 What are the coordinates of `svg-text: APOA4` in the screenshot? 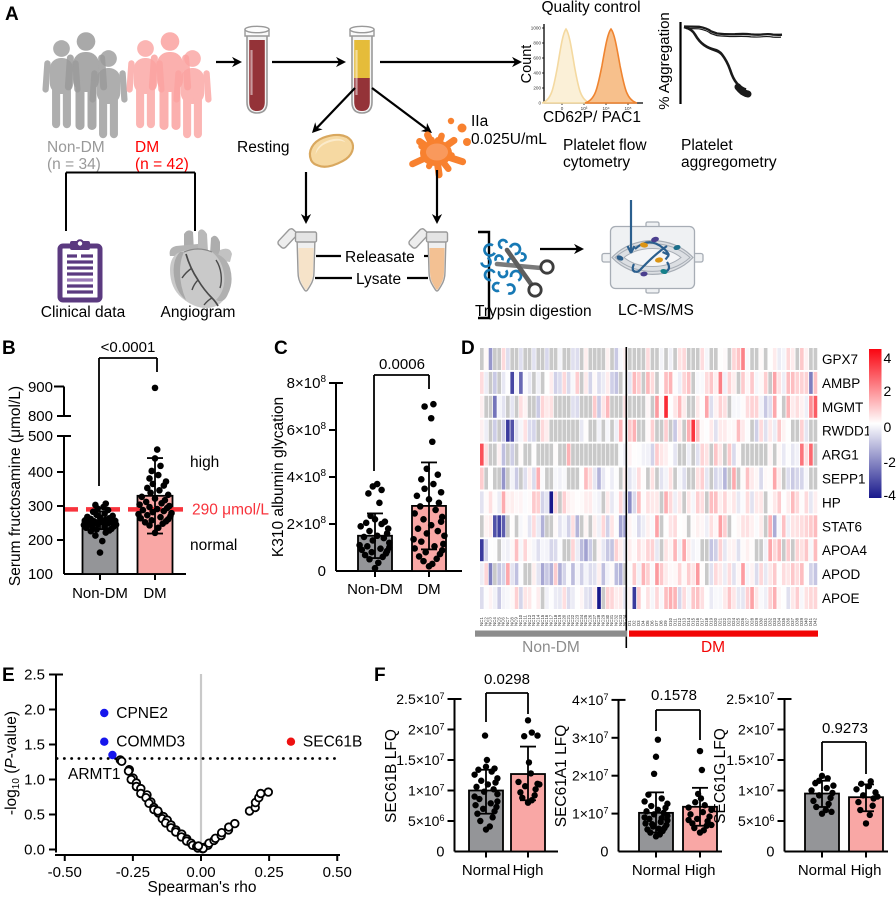 It's located at (845, 550).